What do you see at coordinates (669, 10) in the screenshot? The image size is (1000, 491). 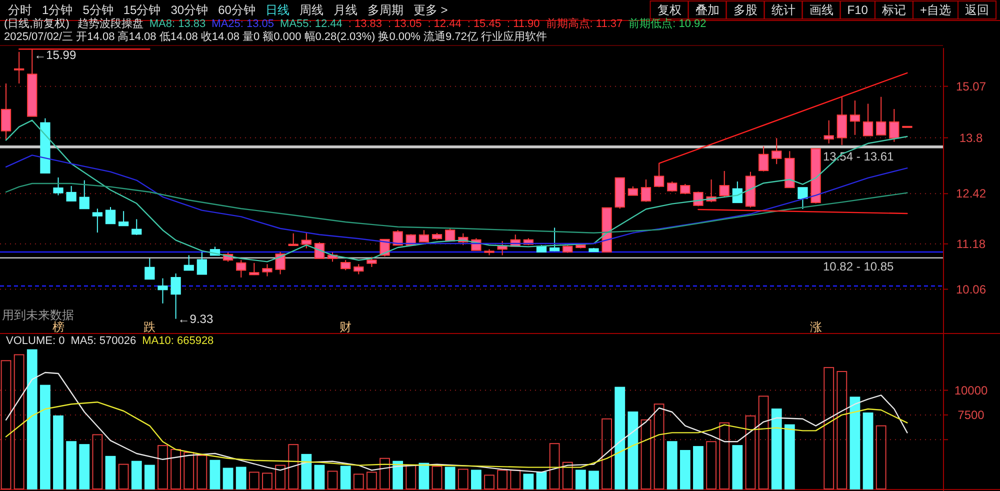 I see `text: 复权` at bounding box center [669, 10].